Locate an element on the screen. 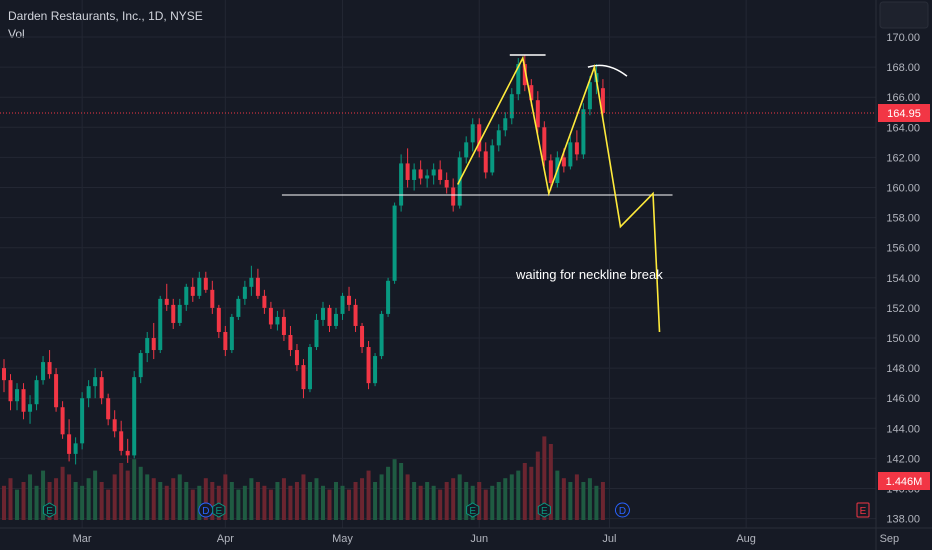 This screenshot has height=550, width=932. price-tick-label: 168.00 is located at coordinates (903, 68).